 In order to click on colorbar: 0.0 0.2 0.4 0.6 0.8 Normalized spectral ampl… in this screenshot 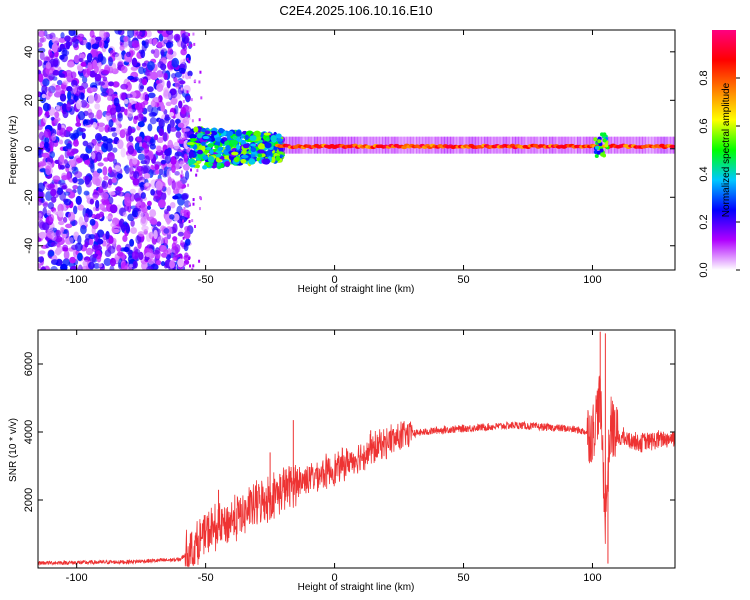, I will do `click(719, 154)`.